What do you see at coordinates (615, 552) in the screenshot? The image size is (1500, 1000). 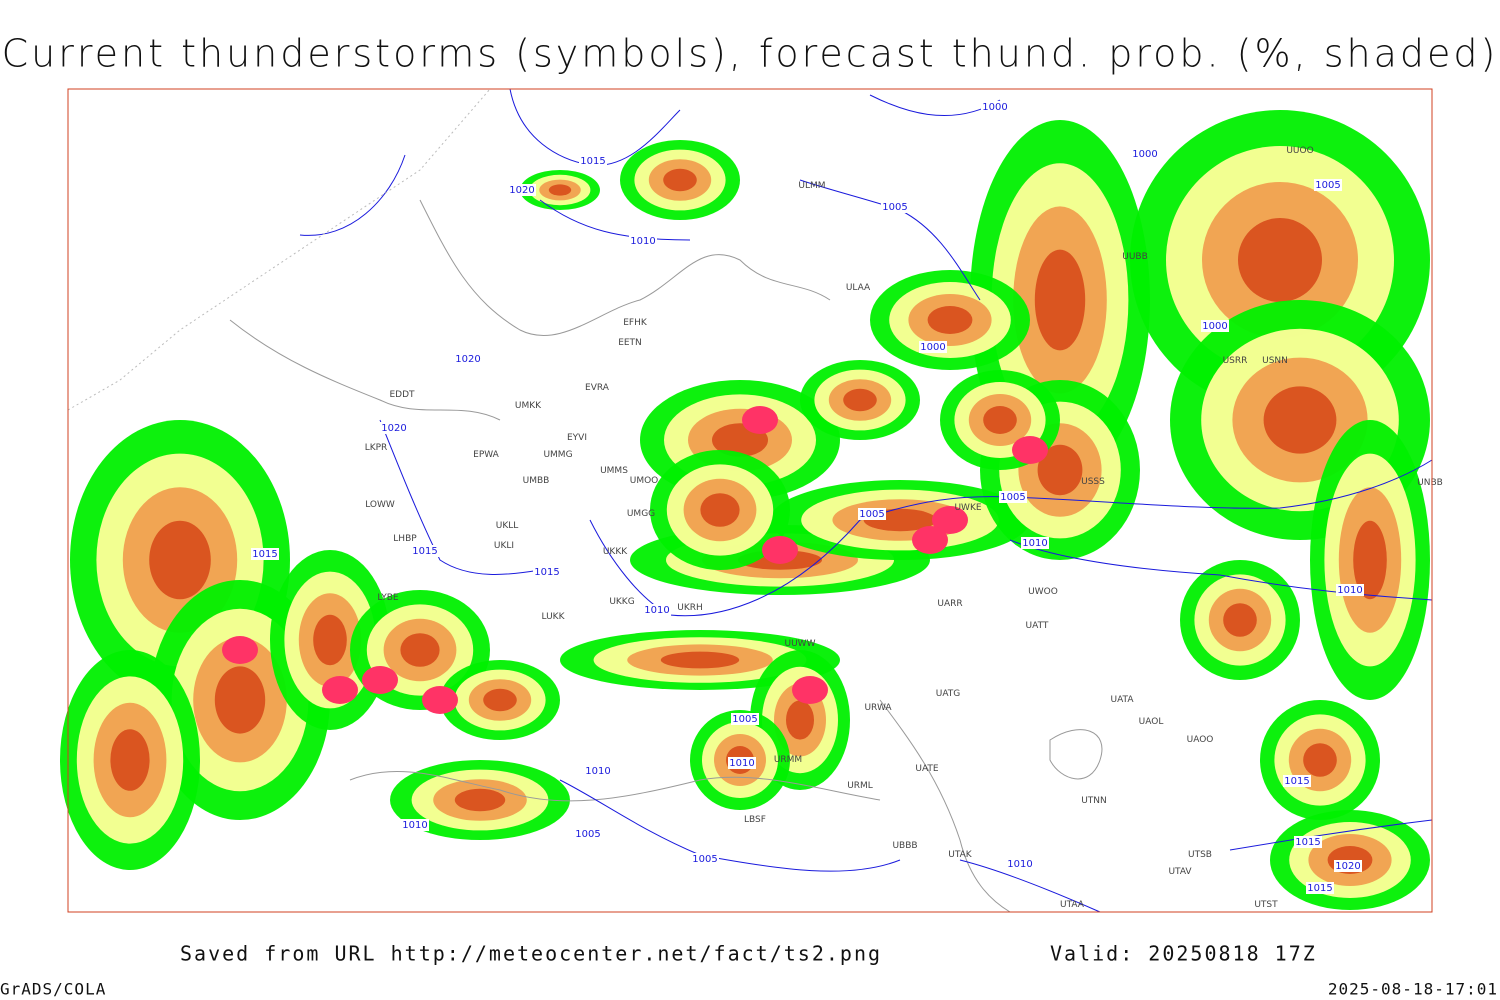 I see `station-label: UKKK` at bounding box center [615, 552].